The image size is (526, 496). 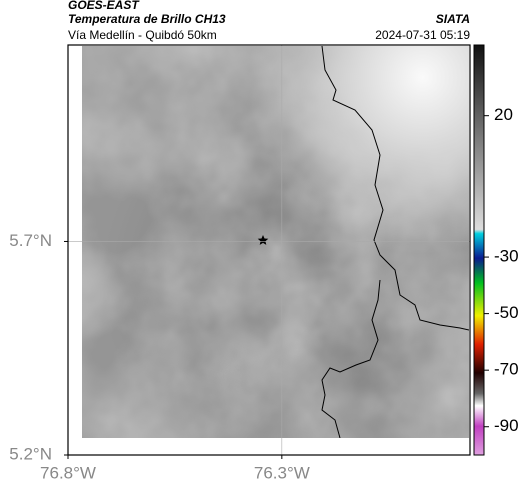 What do you see at coordinates (479, 250) in the screenshot?
I see `colorbar` at bounding box center [479, 250].